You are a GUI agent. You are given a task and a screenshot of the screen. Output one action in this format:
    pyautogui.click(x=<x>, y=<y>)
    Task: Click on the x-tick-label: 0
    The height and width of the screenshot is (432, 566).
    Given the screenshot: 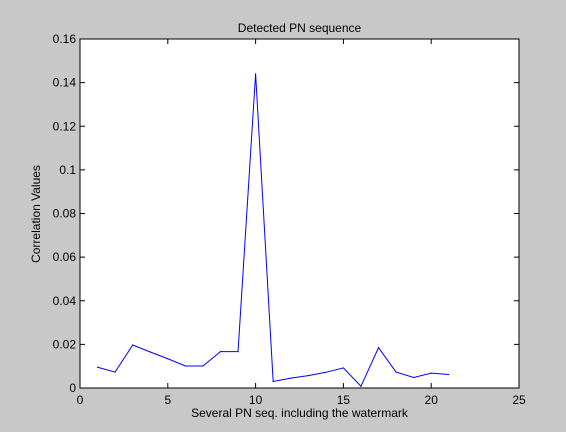 What is the action you would take?
    pyautogui.click(x=80, y=400)
    